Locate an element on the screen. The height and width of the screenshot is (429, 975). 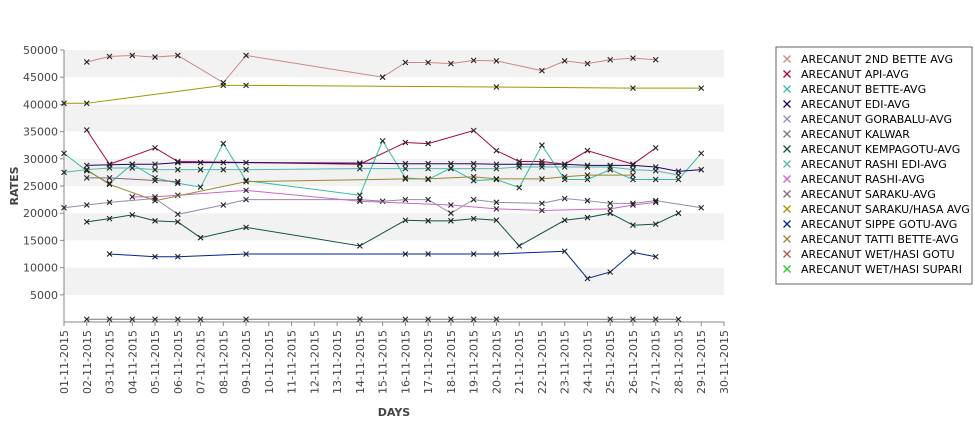
y-tick-label: 30000 is located at coordinates (40, 159).